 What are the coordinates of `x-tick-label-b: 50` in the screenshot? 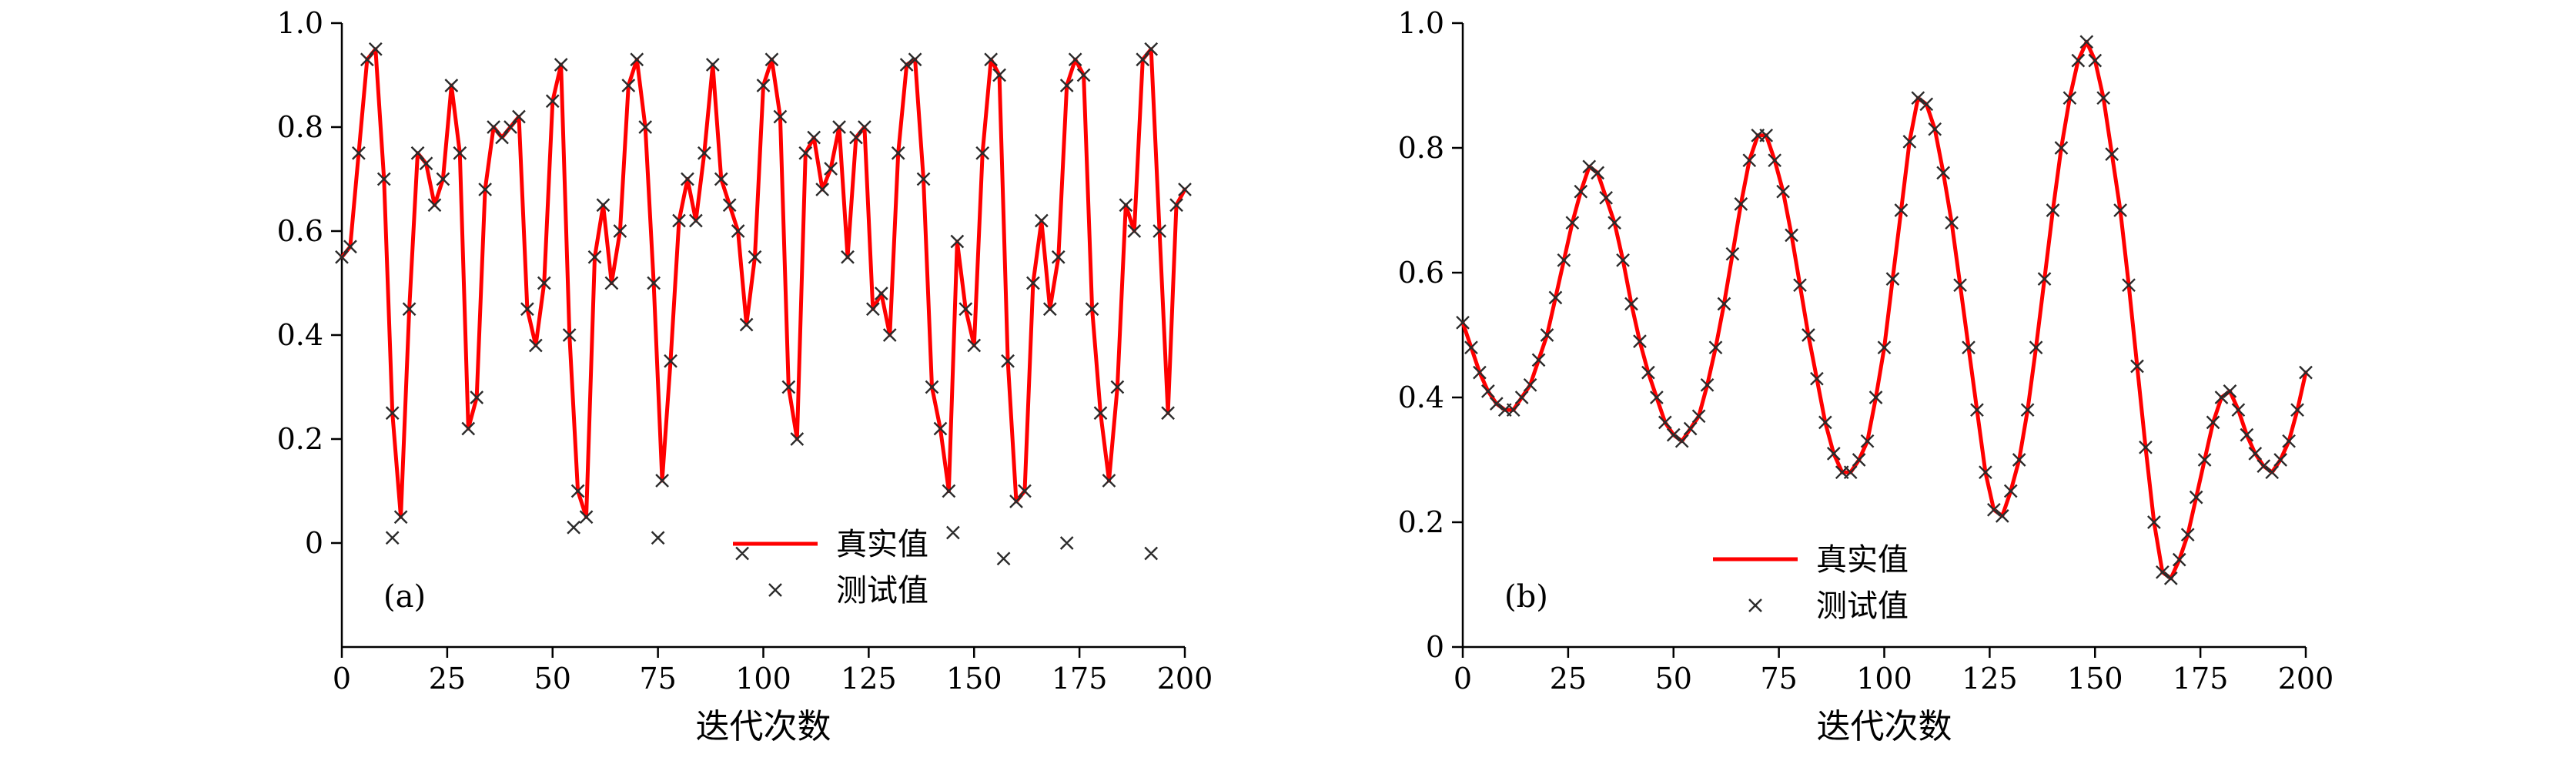 It's located at (1674, 679).